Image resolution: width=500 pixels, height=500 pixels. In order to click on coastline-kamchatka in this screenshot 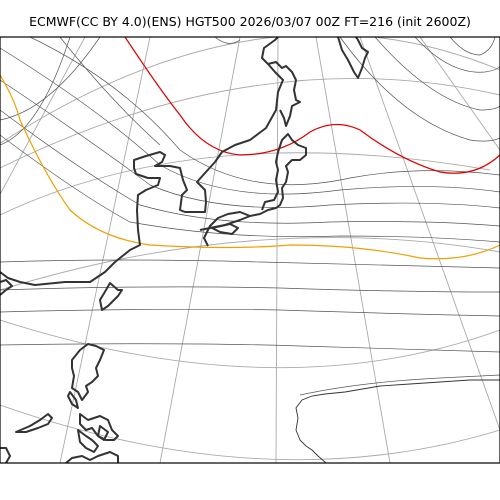, I will do `click(284, 94)`.